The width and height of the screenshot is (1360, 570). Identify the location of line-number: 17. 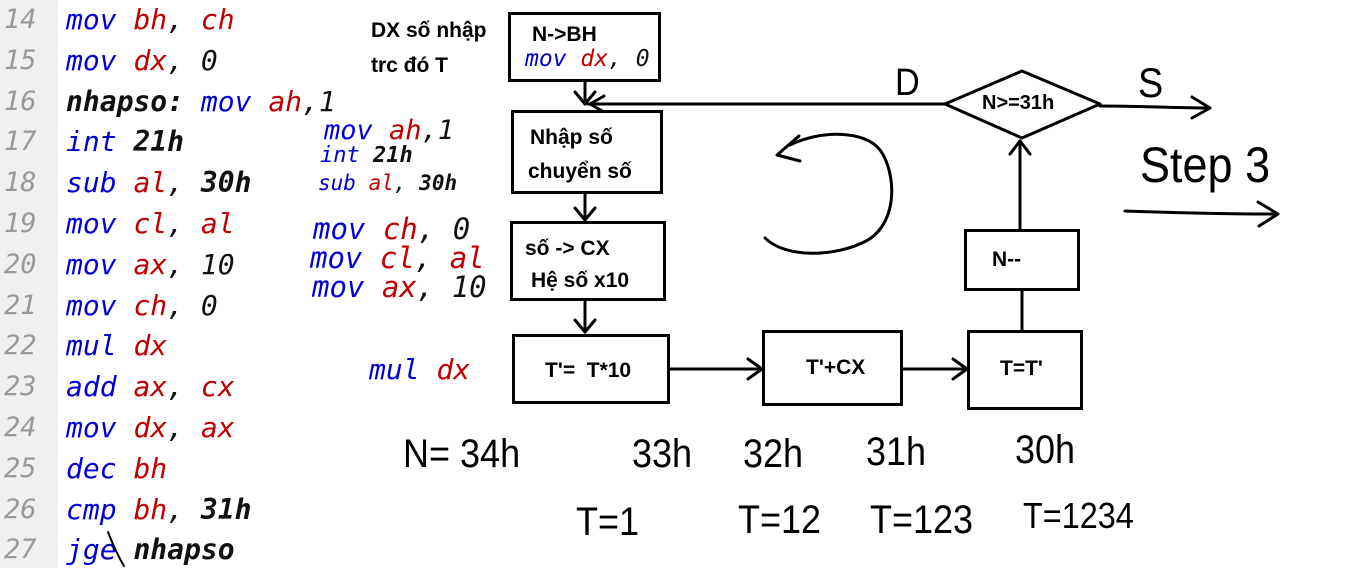
(20, 142).